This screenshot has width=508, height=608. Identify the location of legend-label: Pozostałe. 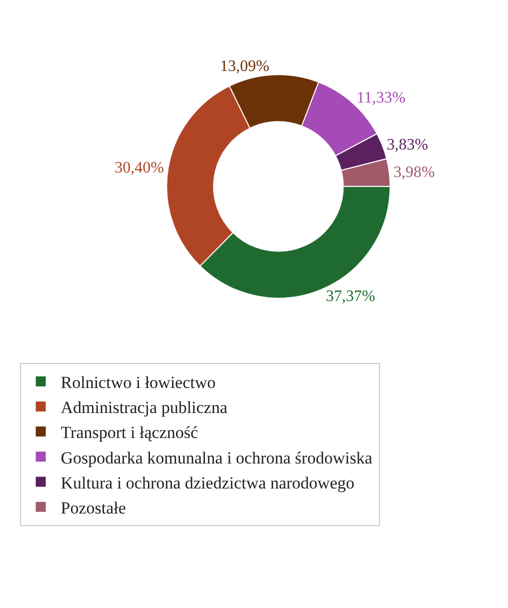
(93, 508).